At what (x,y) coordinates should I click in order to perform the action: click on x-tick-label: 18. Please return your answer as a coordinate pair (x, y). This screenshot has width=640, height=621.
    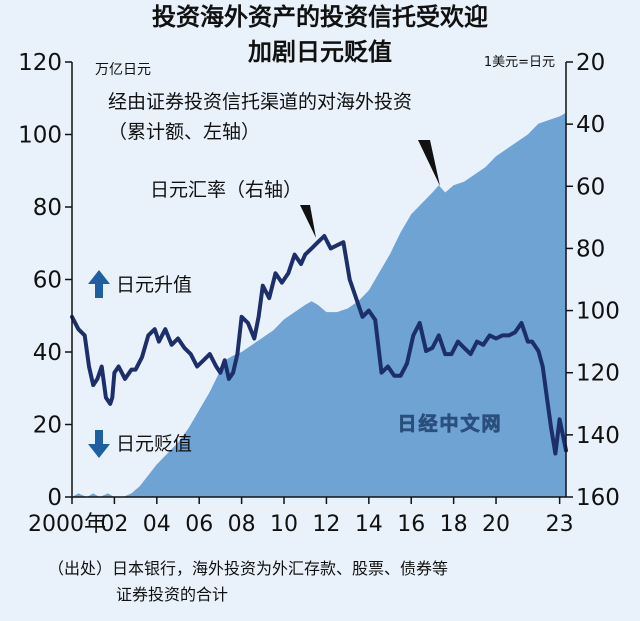
    Looking at the image, I should click on (454, 524).